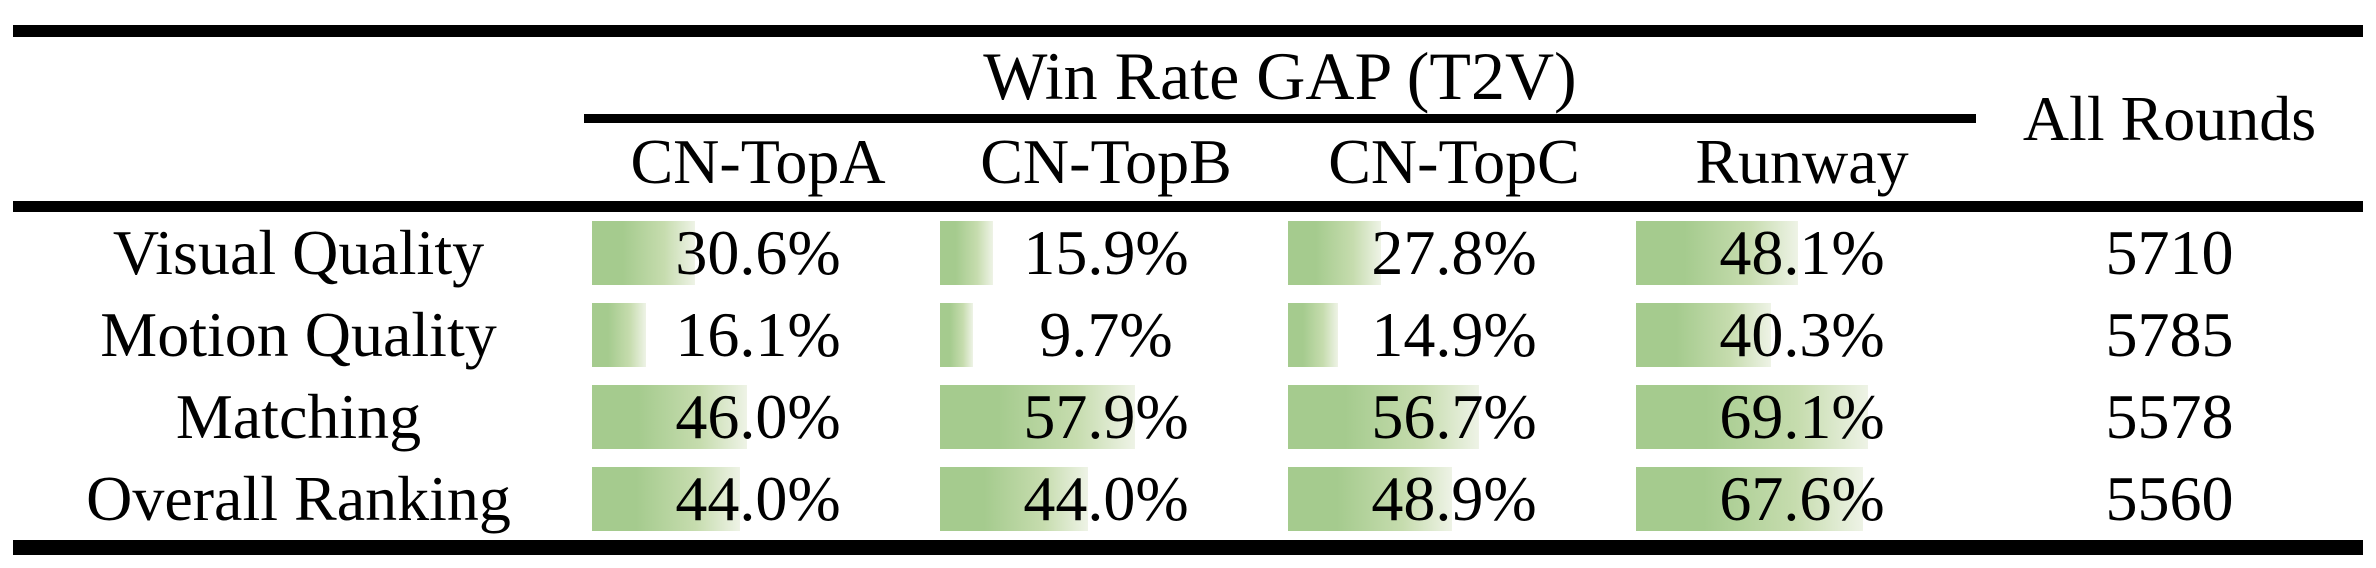 Image resolution: width=2376 pixels, height=568 pixels. I want to click on data-cell: 67.6%, so click(1802, 499).